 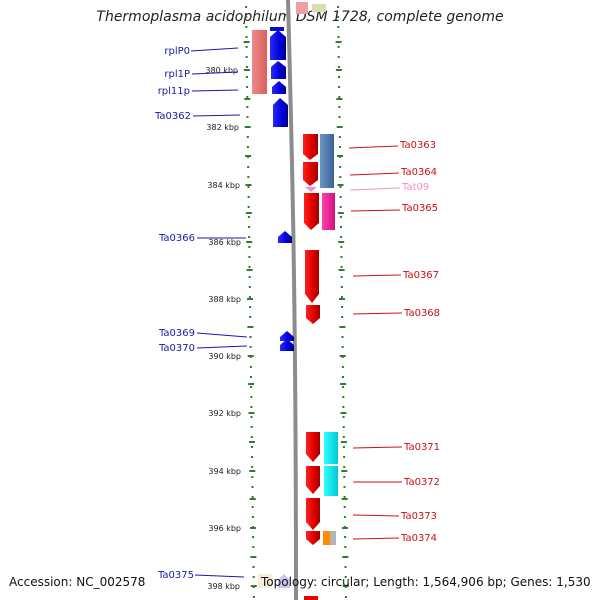 What do you see at coordinates (177, 74) in the screenshot?
I see `gene-label-rpl1P: rpl1P` at bounding box center [177, 74].